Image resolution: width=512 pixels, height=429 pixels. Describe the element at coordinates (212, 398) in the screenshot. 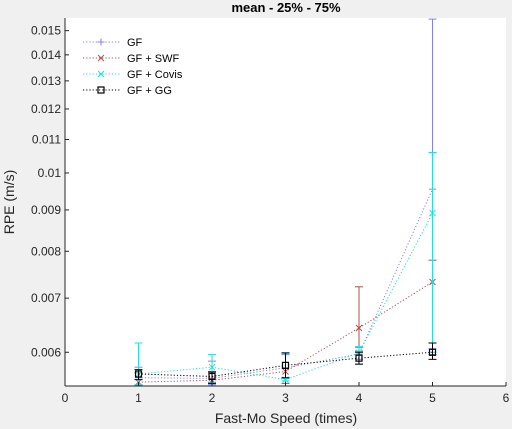

I see `x-tick-label: 2` at that location.